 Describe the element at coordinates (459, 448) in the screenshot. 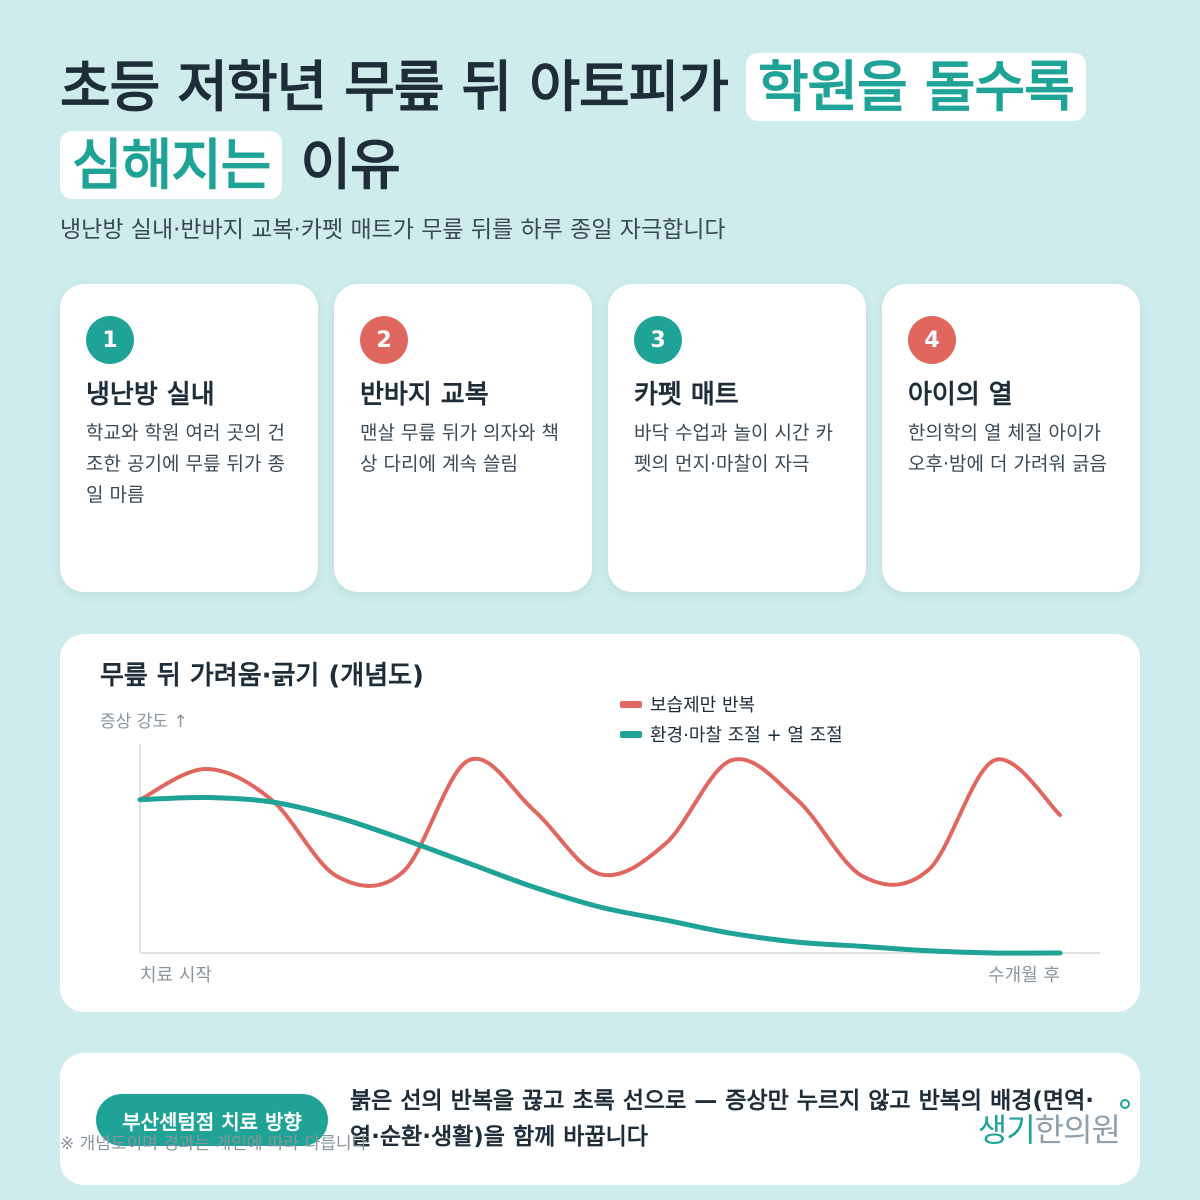

I see `card-description: 맨살 무릎 뒤가 의자와 책상 다리에 계속 쓸림` at that location.